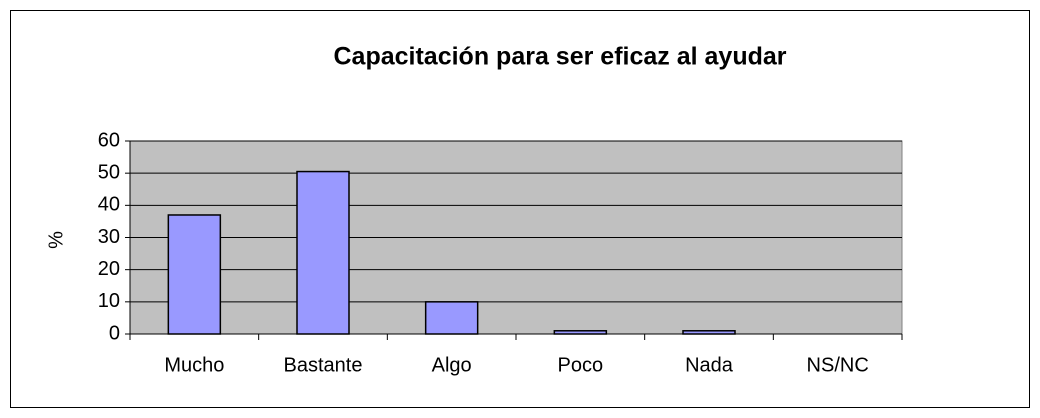 This screenshot has width=1040, height=418. Describe the element at coordinates (194, 365) in the screenshot. I see `x-tick-label: Mucho` at that location.